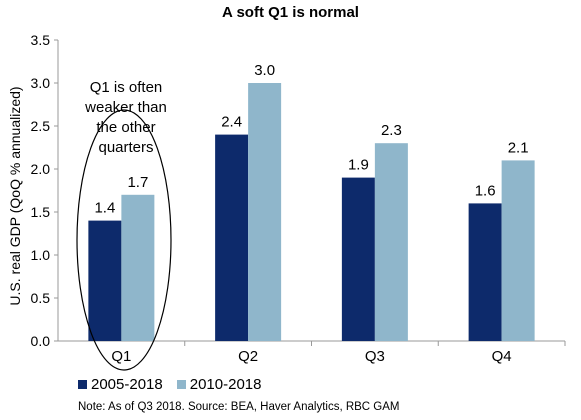 This screenshot has width=581, height=420. I want to click on y-tick-label: 0.0, so click(41, 341).